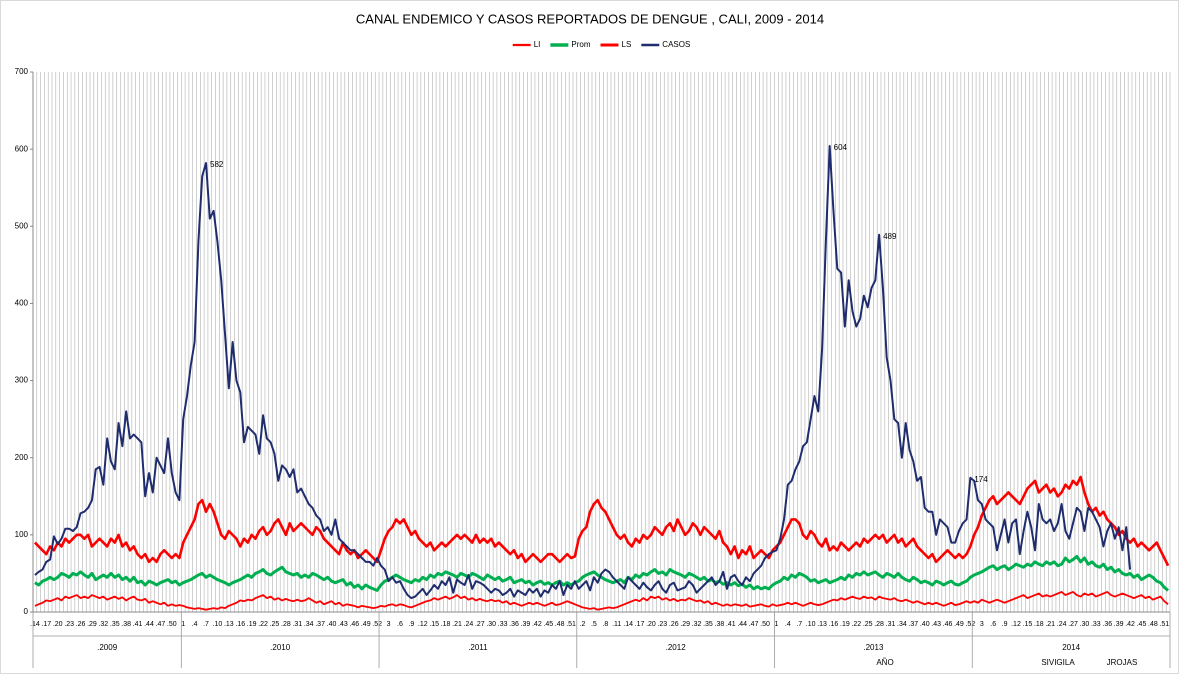 The width and height of the screenshot is (1179, 674). What do you see at coordinates (605, 624) in the screenshot?
I see `x-tick-label: .8` at bounding box center [605, 624].